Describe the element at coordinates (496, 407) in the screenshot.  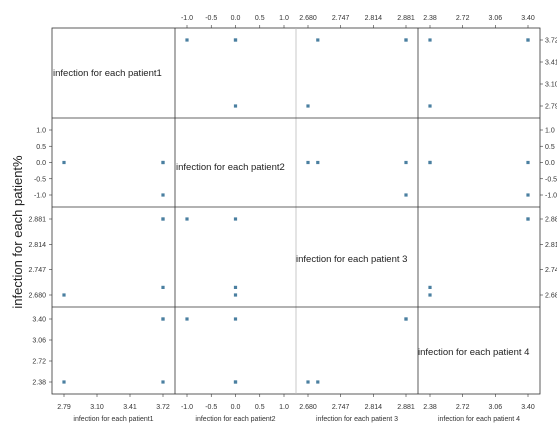
I see `x-tick-label: 3.06` at that location.